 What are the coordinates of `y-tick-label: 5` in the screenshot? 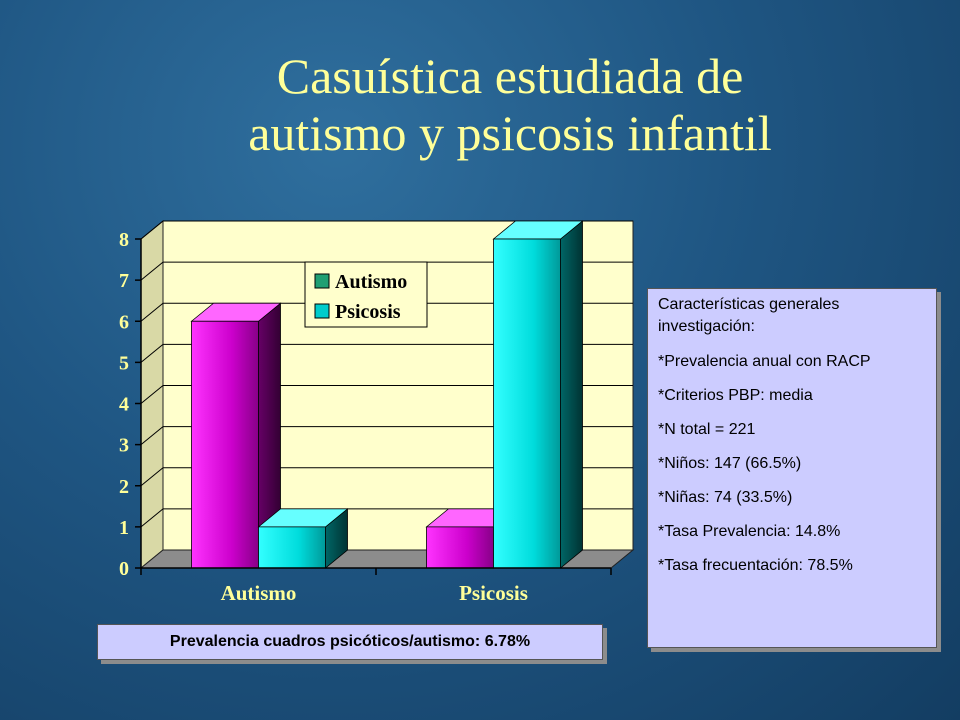 It's located at (124, 363).